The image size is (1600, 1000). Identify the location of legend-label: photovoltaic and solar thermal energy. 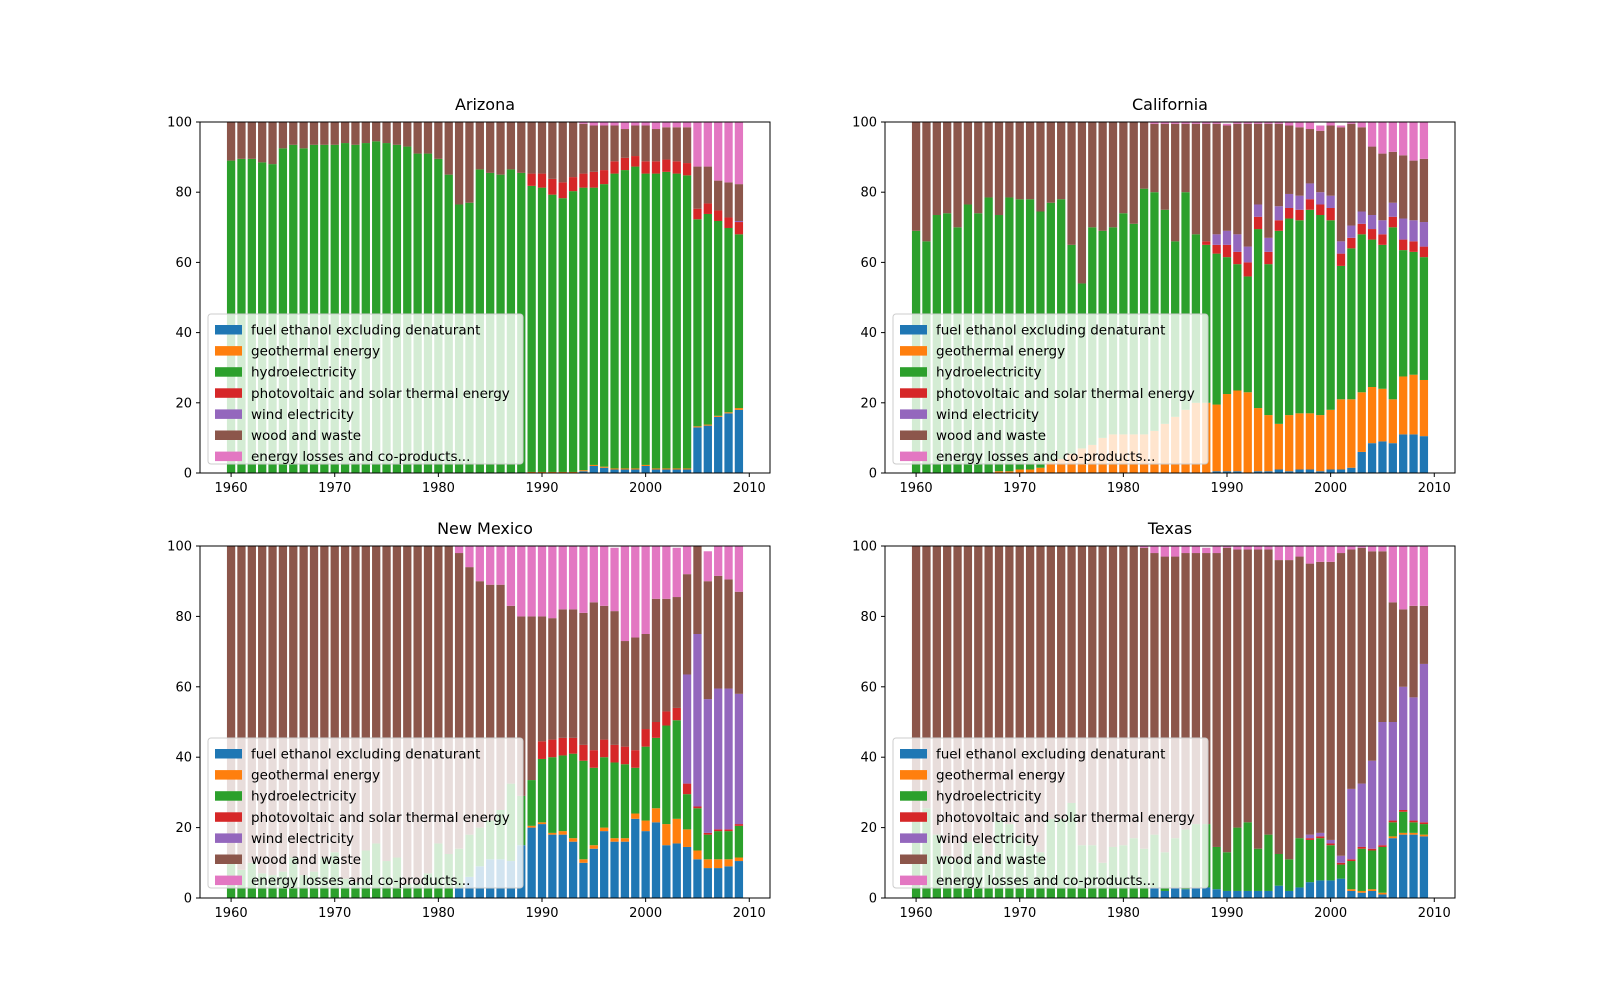
(1065, 818).